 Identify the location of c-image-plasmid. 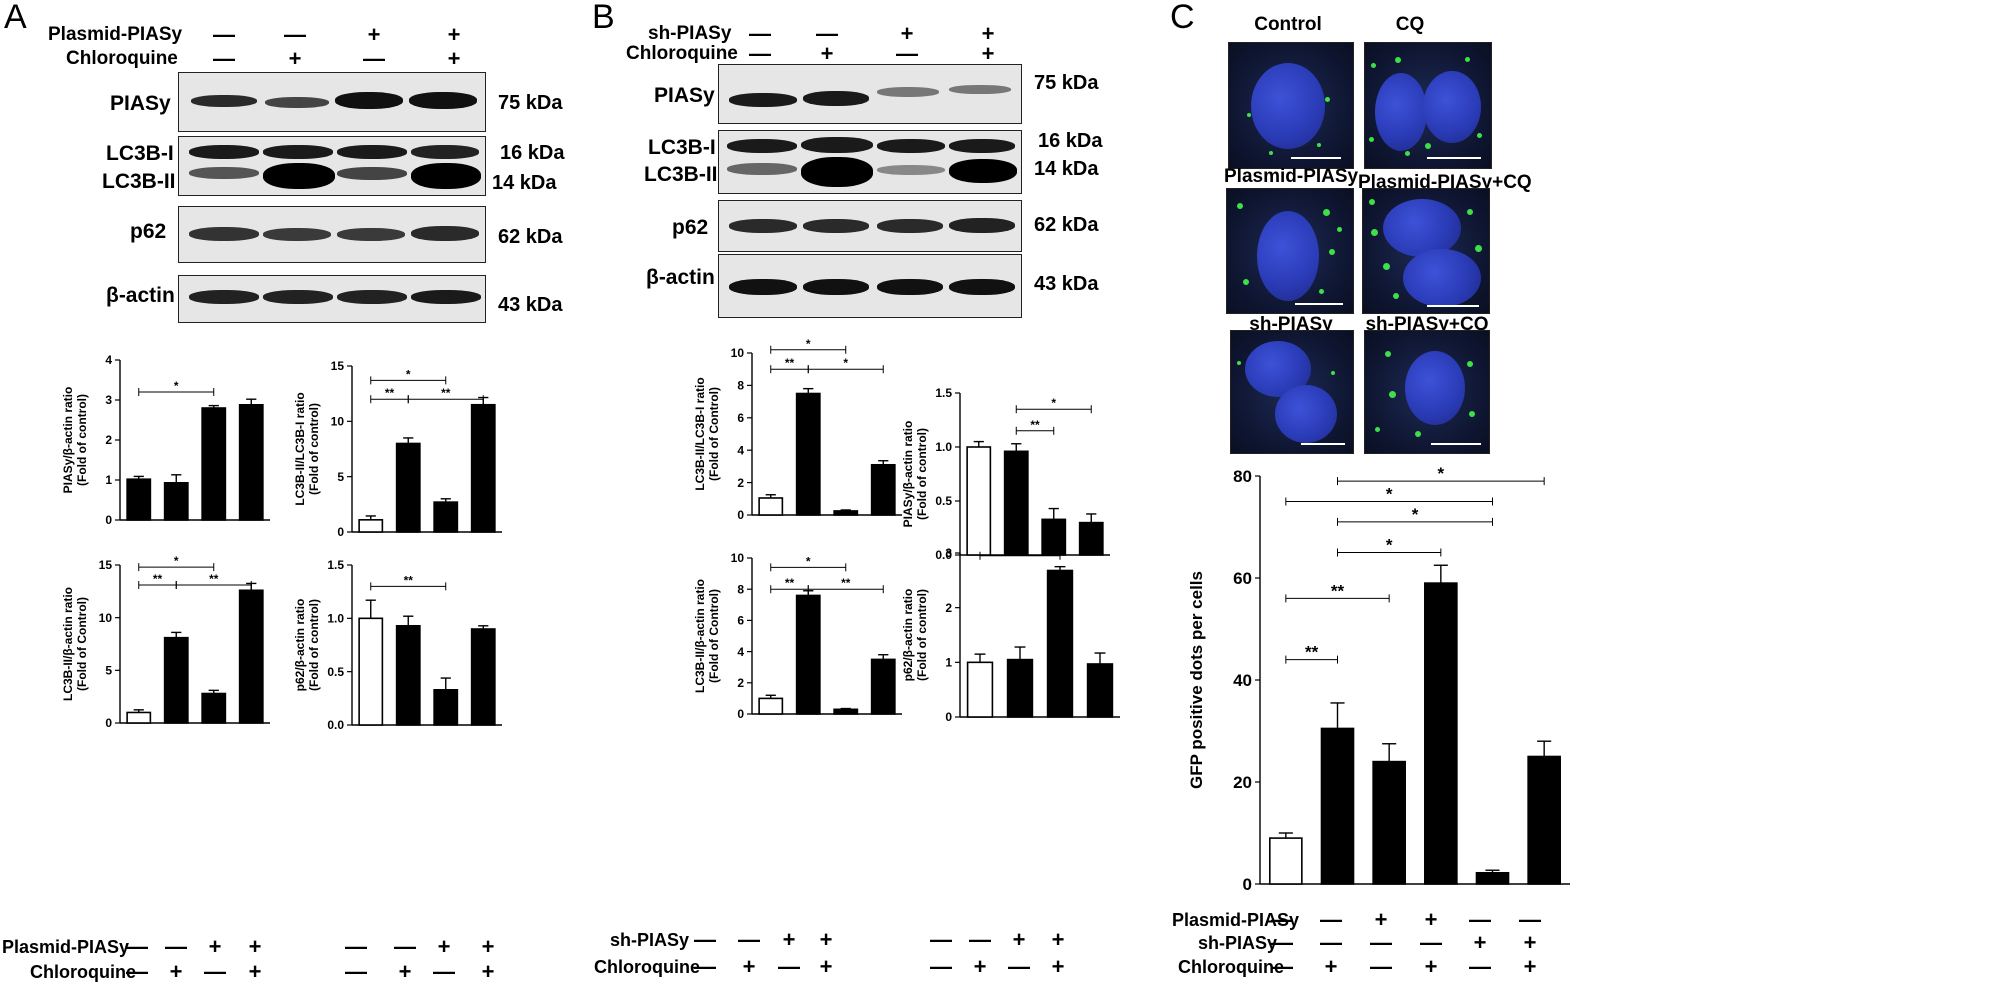
(1290, 251).